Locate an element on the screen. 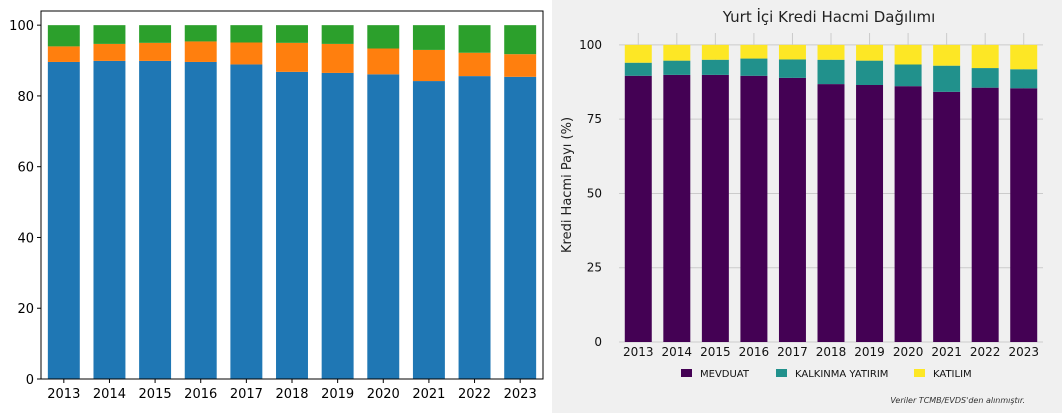  legend-label: KALKINMA YATIRIM is located at coordinates (841, 374).